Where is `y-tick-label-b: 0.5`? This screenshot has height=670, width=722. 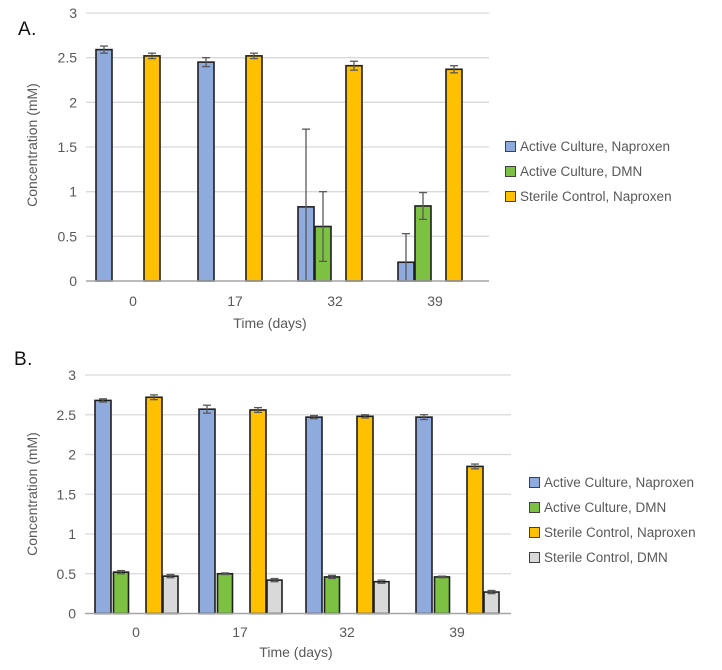 y-tick-label-b: 0.5 is located at coordinates (67, 574).